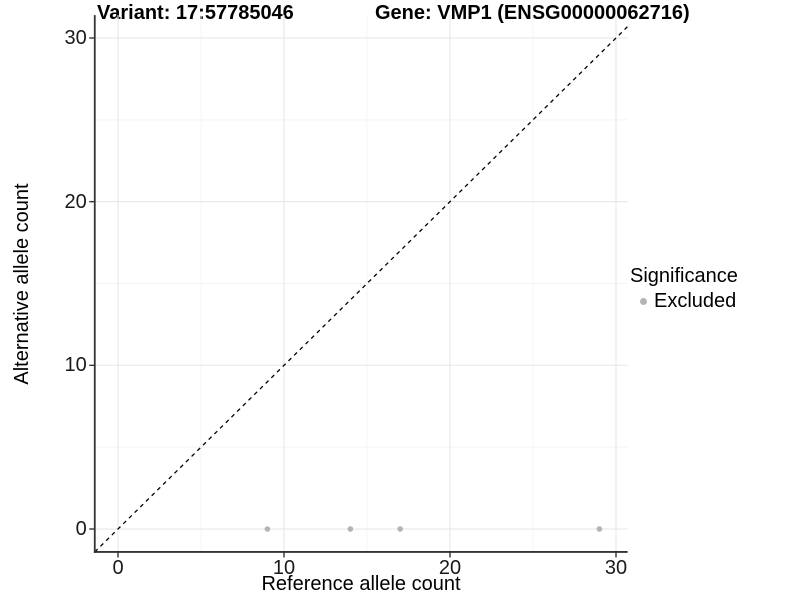  I want to click on y-tick-label: 30, so click(75, 37).